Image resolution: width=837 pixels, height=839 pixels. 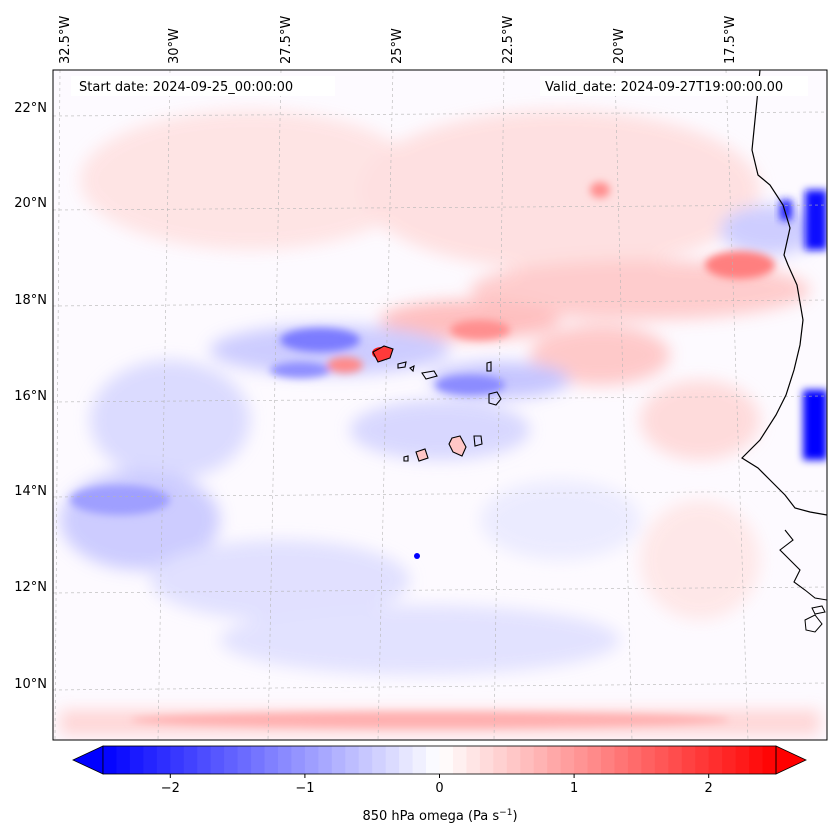 I want to click on colorbar-tick-label: −2, so click(x=170, y=788).